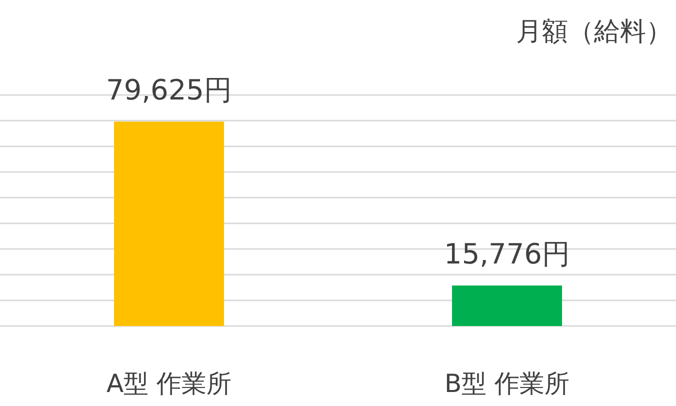 The height and width of the screenshot is (406, 676). What do you see at coordinates (507, 254) in the screenshot?
I see `data-label: 15,776円` at bounding box center [507, 254].